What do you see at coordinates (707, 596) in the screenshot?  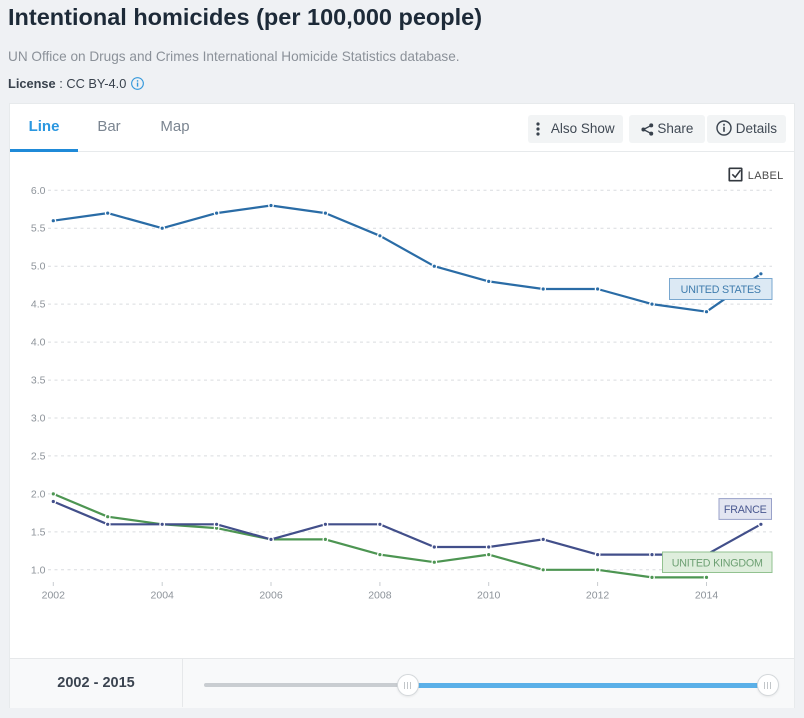 I see `svg-text: 2014` at bounding box center [707, 596].